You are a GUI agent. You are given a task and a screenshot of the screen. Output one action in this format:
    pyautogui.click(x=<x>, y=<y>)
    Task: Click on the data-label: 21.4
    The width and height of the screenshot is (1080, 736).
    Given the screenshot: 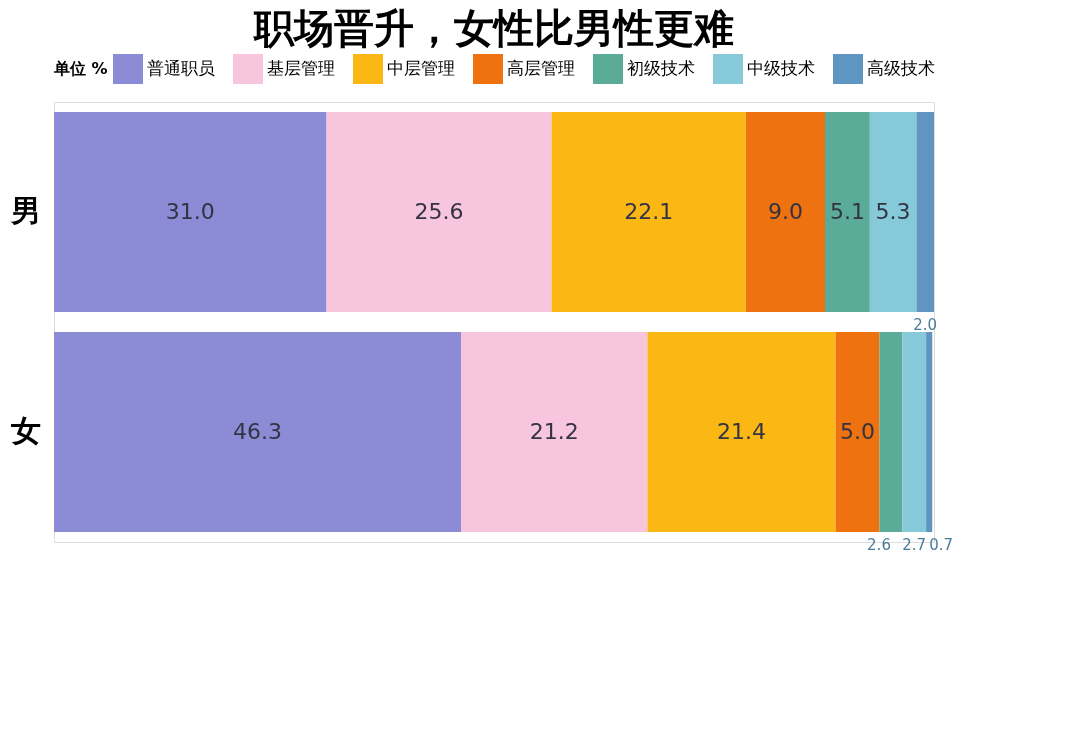 What is the action you would take?
    pyautogui.click(x=741, y=431)
    